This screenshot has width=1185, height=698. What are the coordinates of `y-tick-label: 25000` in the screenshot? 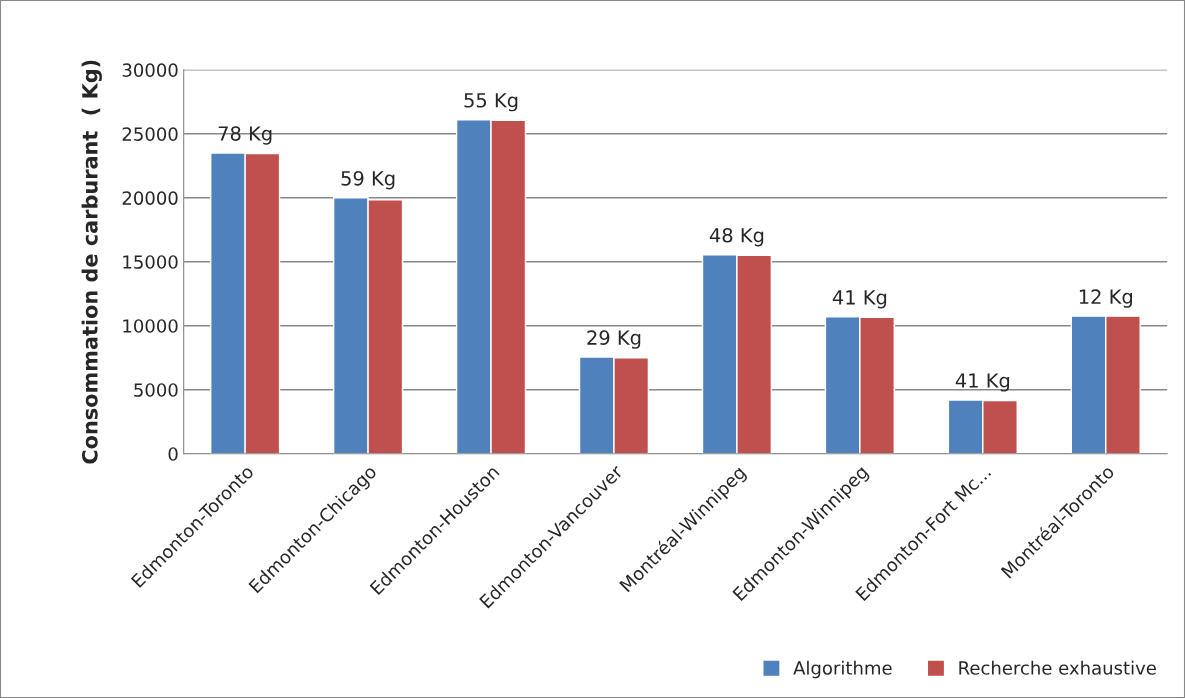 It's located at (150, 134).